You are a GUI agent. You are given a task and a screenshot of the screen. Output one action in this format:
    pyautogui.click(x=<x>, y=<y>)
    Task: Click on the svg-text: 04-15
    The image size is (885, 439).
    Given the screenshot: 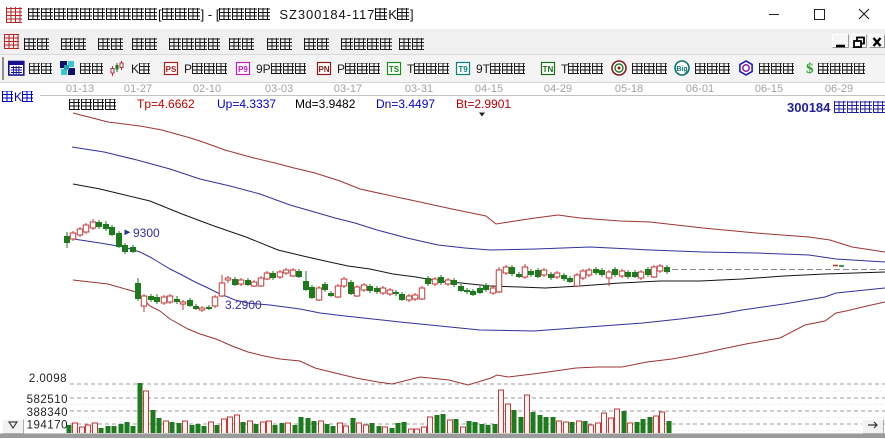 What is the action you would take?
    pyautogui.click(x=489, y=89)
    